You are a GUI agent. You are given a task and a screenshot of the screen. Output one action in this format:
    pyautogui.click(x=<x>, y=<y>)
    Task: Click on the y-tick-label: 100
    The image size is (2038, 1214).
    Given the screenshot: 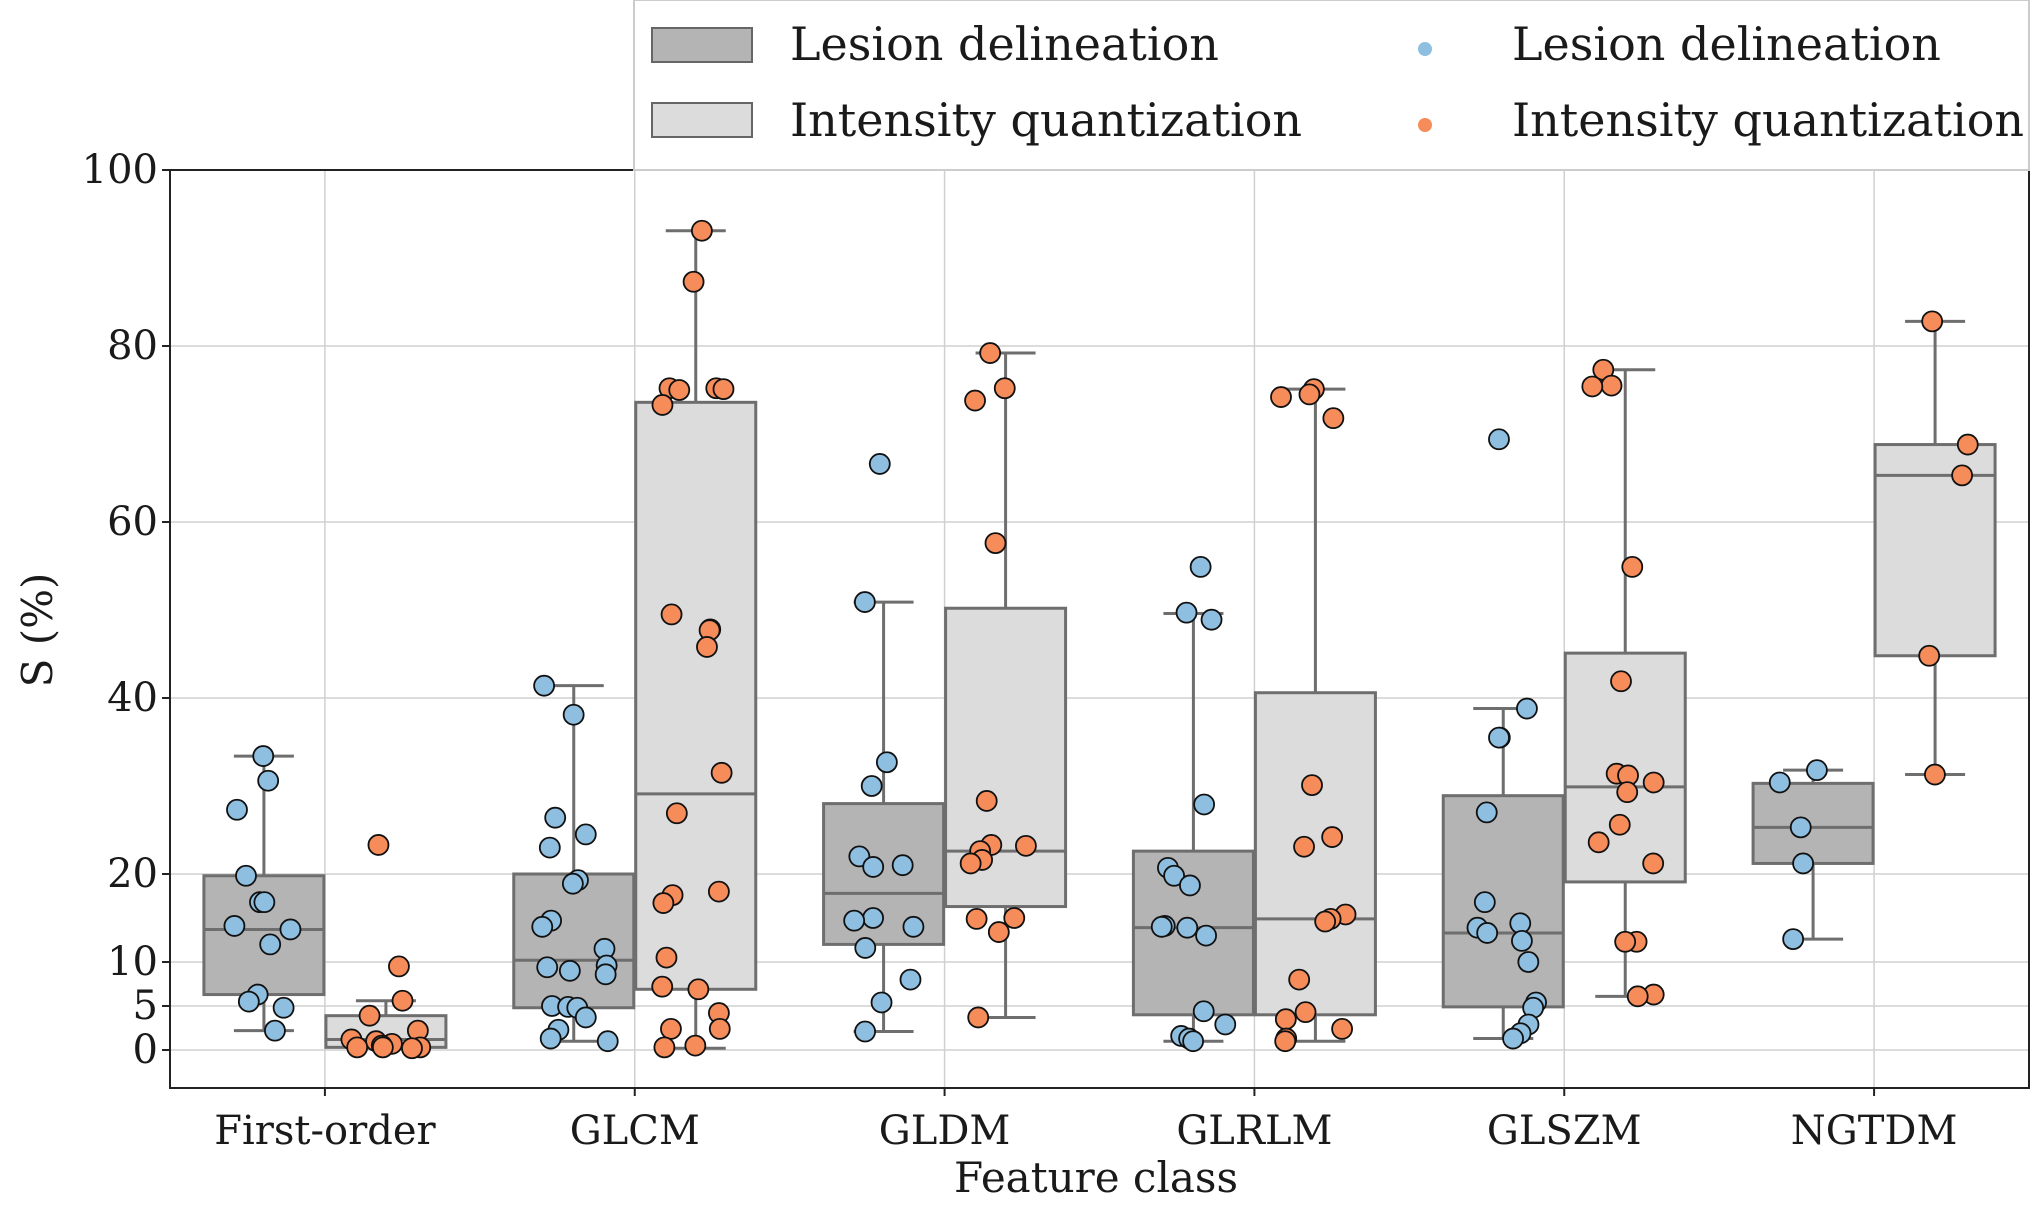 What is the action you would take?
    pyautogui.click(x=120, y=170)
    